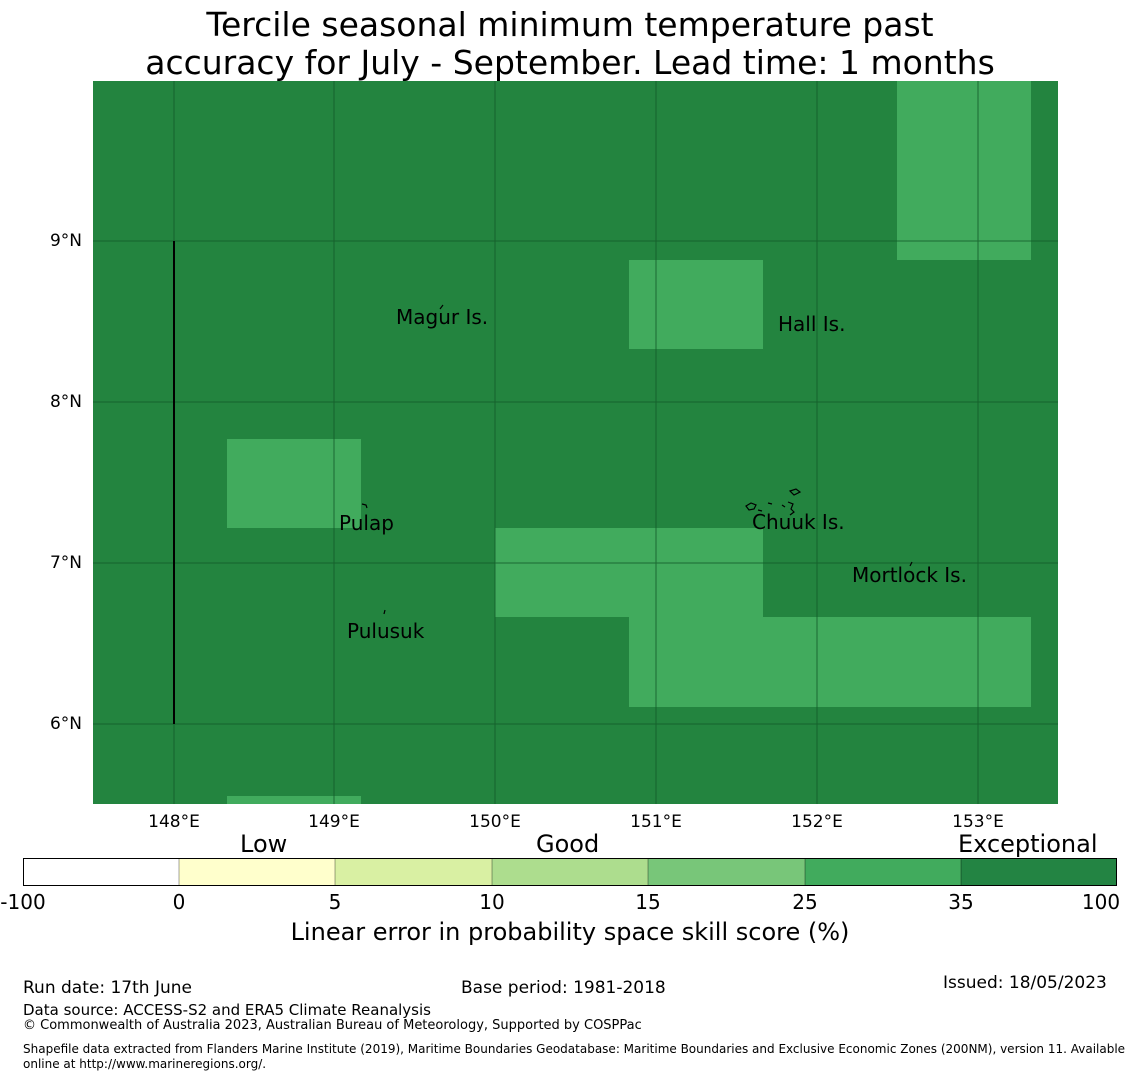  What do you see at coordinates (812, 324) in the screenshot?
I see `place-label-hall: Hall Is.` at bounding box center [812, 324].